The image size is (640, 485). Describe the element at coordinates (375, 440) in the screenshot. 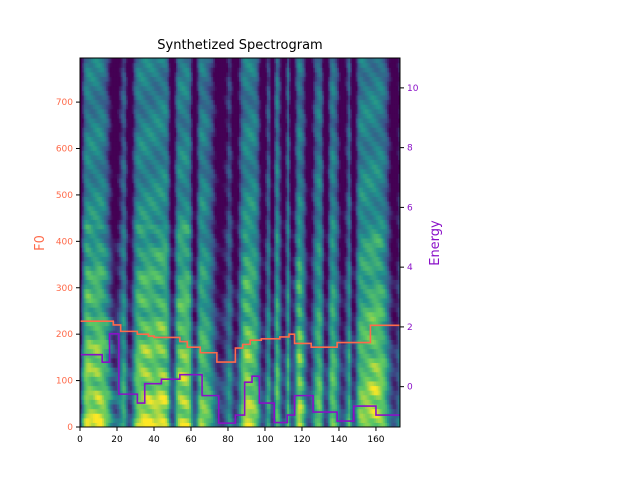

I see `x-tick-label: 160` at that location.